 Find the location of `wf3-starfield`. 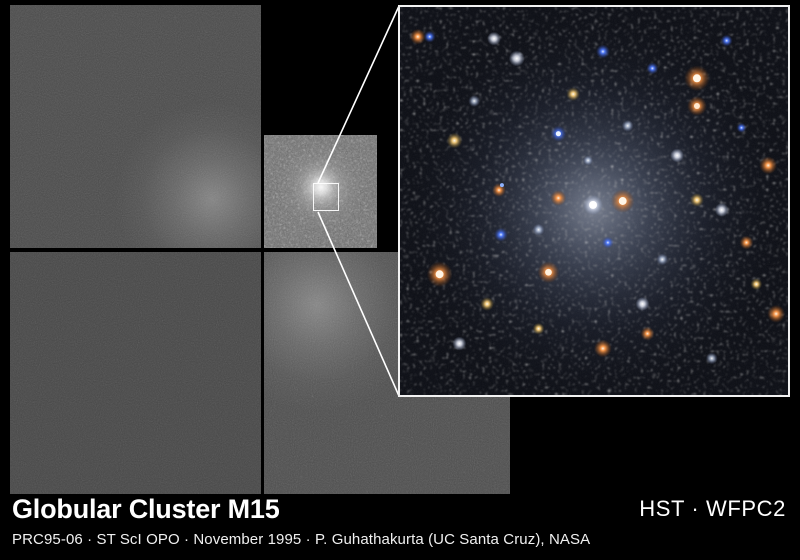

wf3-starfield is located at coordinates (135, 373).